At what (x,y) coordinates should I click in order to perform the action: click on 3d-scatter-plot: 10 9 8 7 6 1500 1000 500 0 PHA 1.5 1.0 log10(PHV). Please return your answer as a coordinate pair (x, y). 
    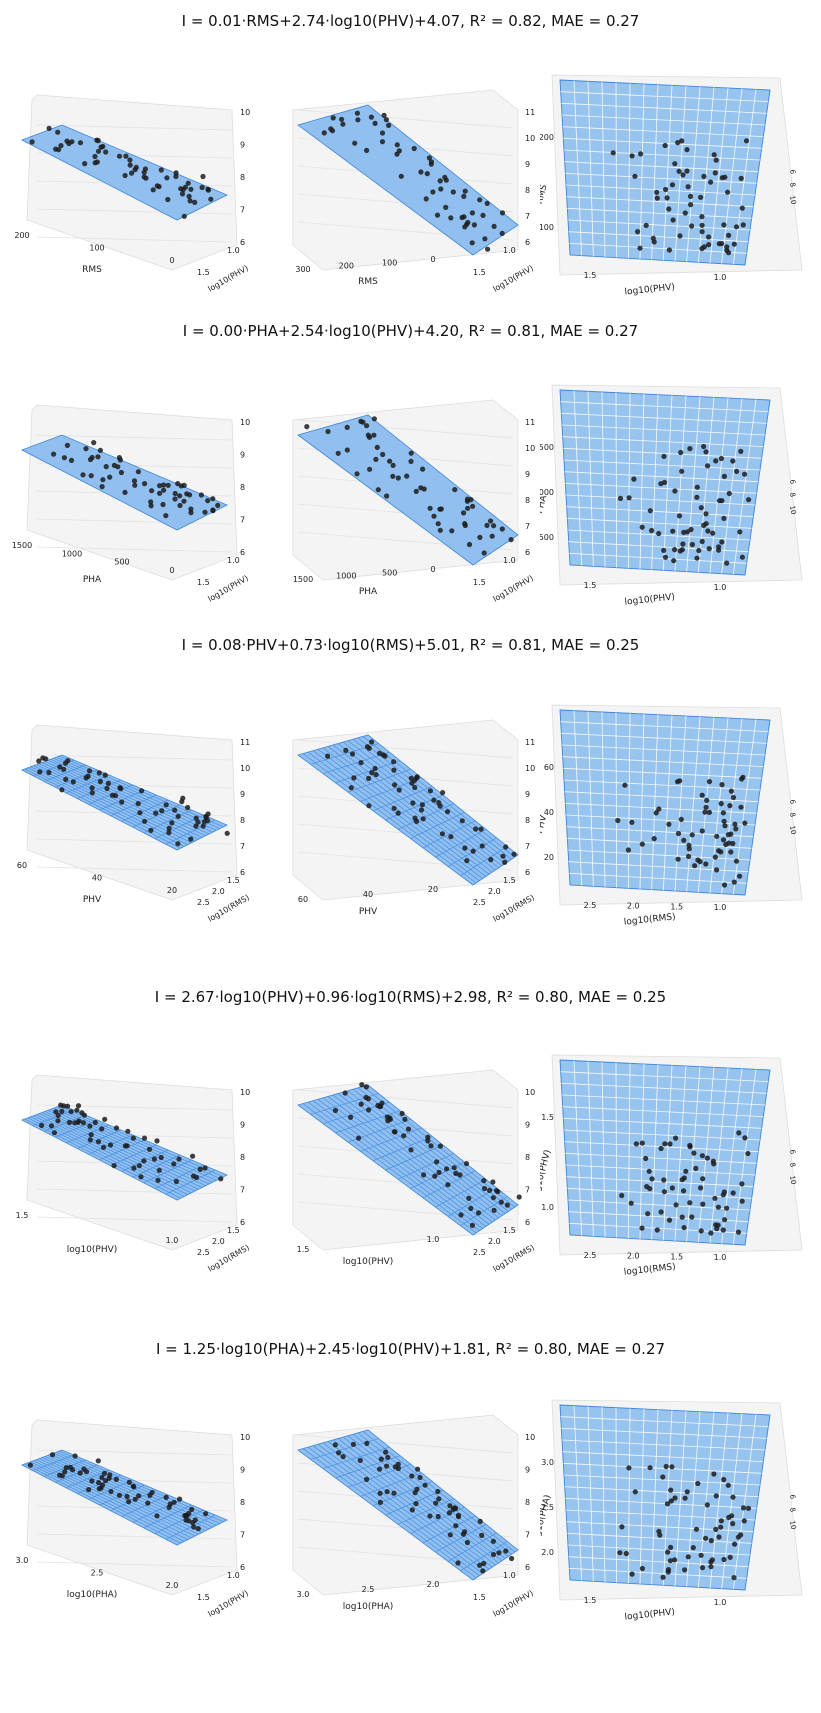
    Looking at the image, I should click on (131, 504).